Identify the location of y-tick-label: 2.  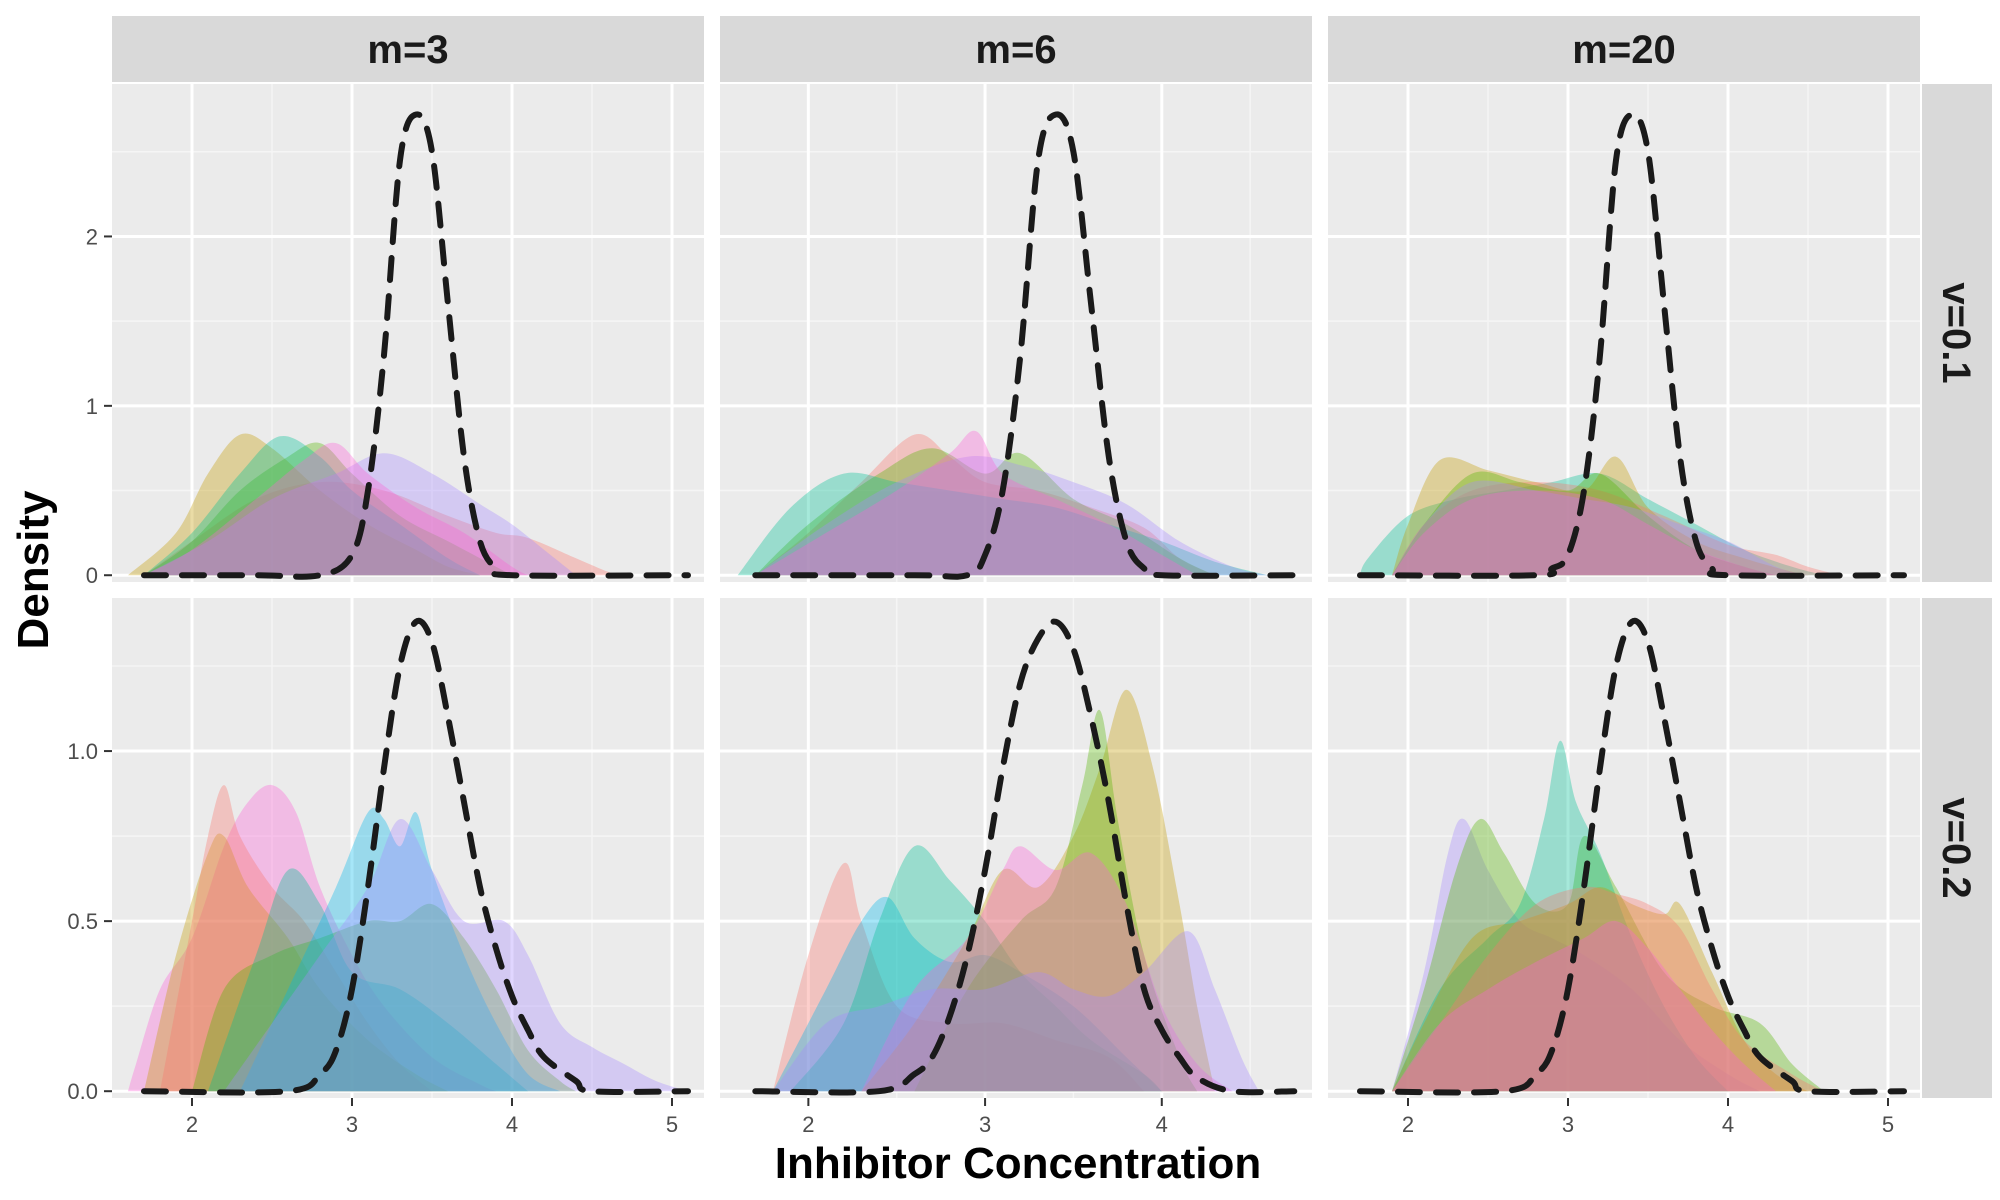
(92, 236).